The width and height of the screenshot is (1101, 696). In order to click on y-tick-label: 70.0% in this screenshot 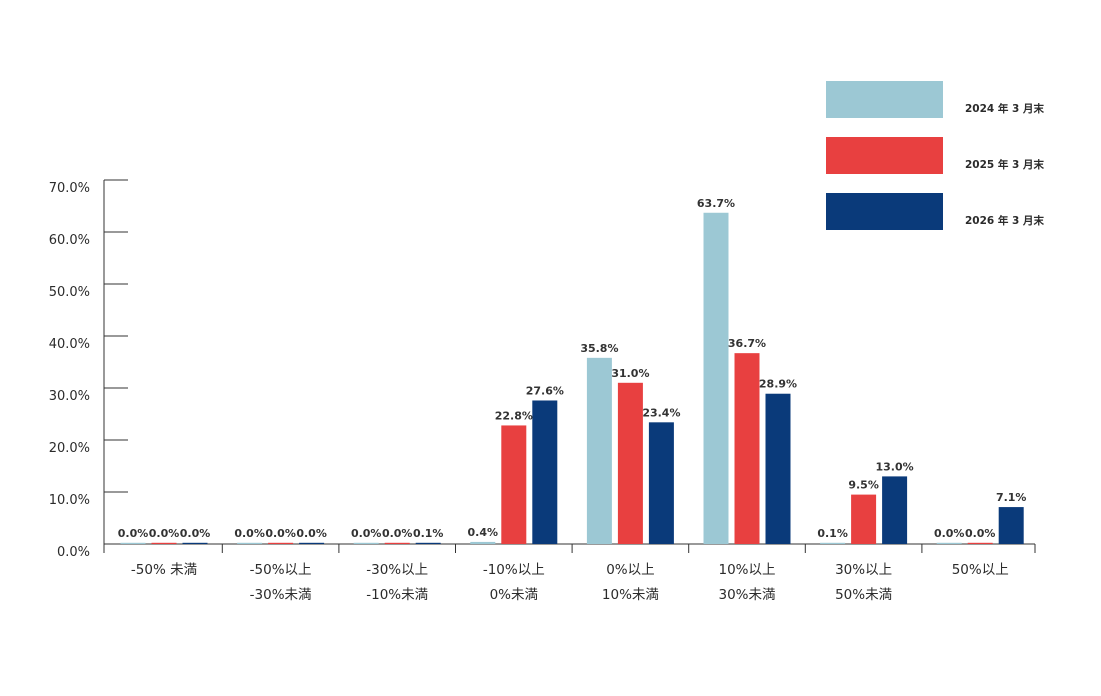, I will do `click(69, 188)`.